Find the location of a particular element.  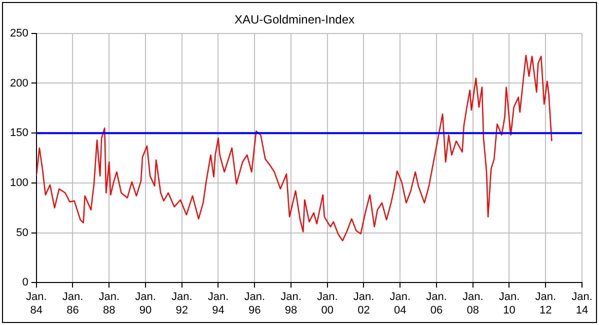

chart-title: XAU-Goldminen-Index is located at coordinates (294, 19).